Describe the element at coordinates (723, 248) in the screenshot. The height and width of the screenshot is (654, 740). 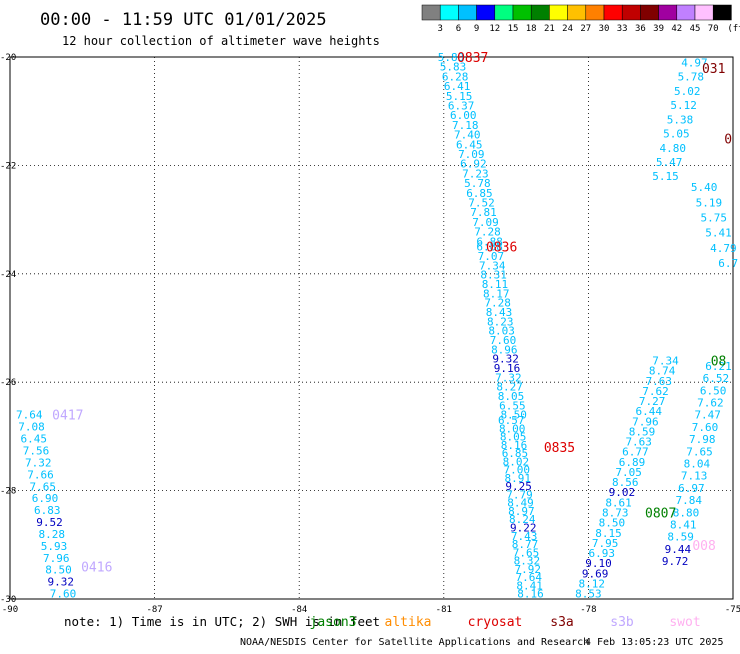
I see `data-point-label: 4.79` at that location.